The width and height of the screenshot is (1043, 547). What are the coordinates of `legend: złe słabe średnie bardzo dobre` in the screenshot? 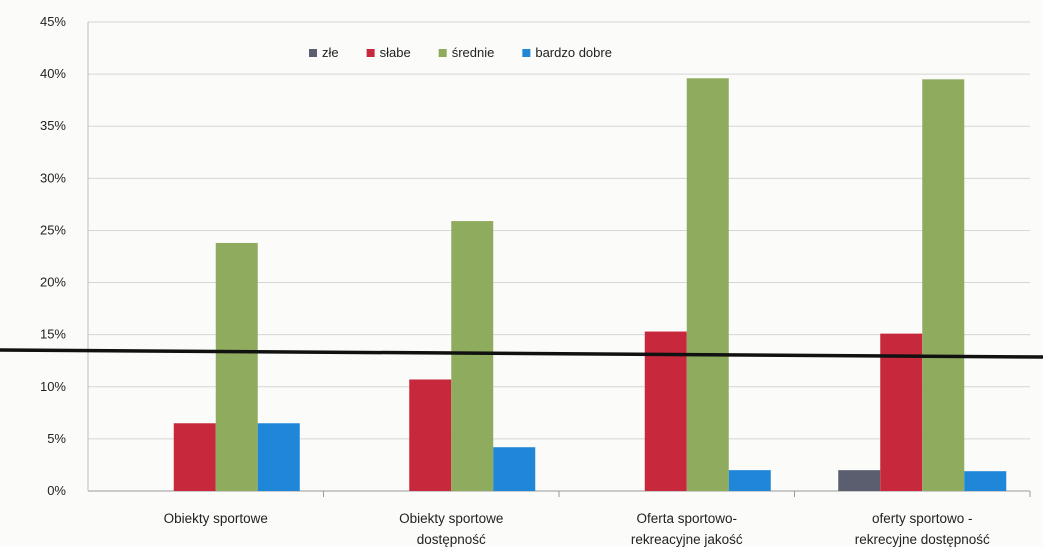 It's located at (460, 52).